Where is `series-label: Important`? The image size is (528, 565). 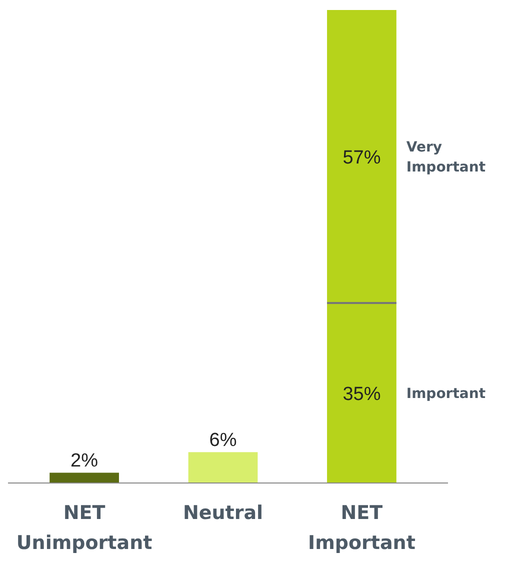
series-label: Important is located at coordinates (446, 394).